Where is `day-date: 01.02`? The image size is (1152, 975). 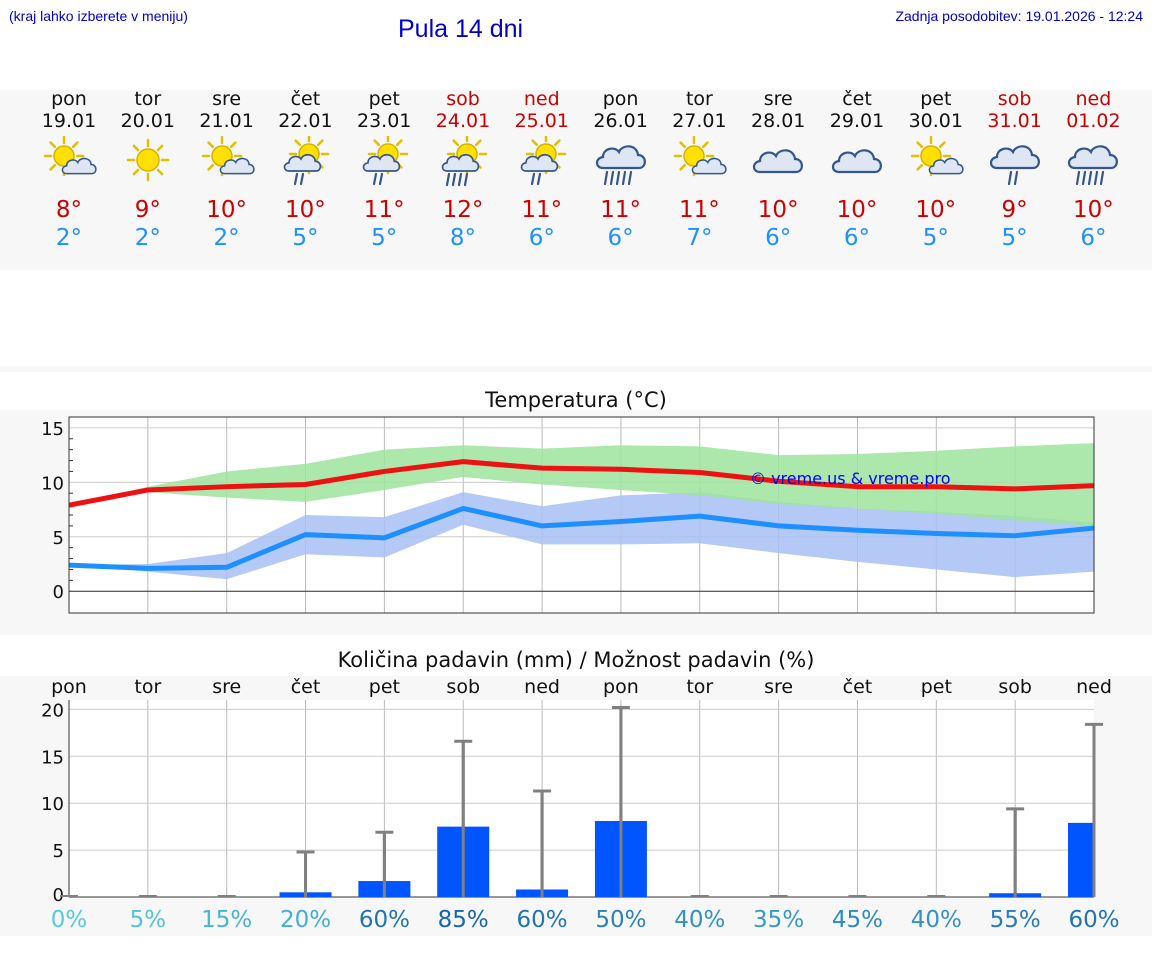
day-date: 01.02 is located at coordinates (1093, 121).